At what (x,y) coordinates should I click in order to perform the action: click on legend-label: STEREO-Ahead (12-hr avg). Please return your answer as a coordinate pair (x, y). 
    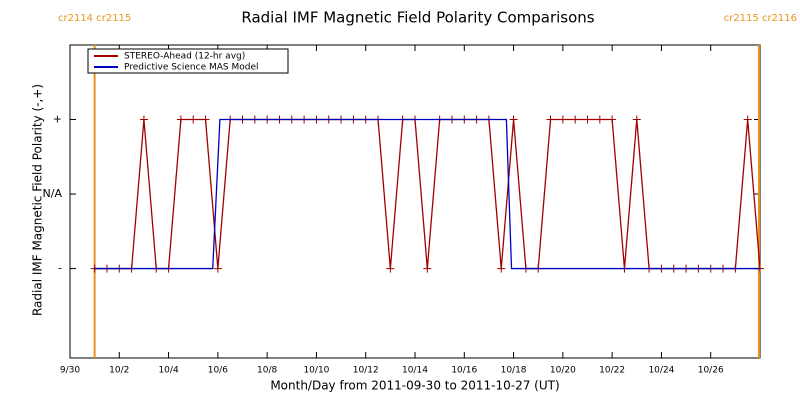
    Looking at the image, I should click on (184, 57).